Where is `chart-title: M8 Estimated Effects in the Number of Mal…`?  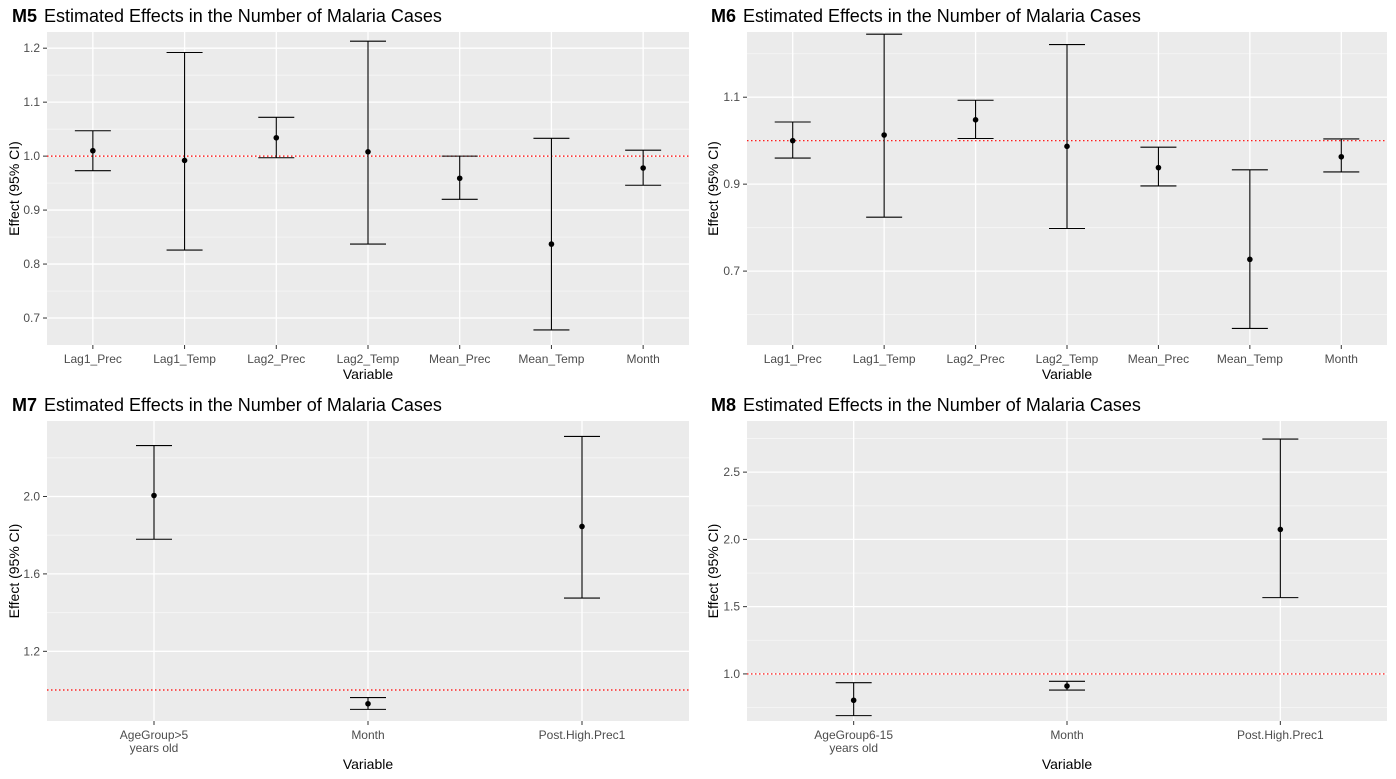
chart-title: M8 Estimated Effects in the Number of Mal… is located at coordinates (926, 405).